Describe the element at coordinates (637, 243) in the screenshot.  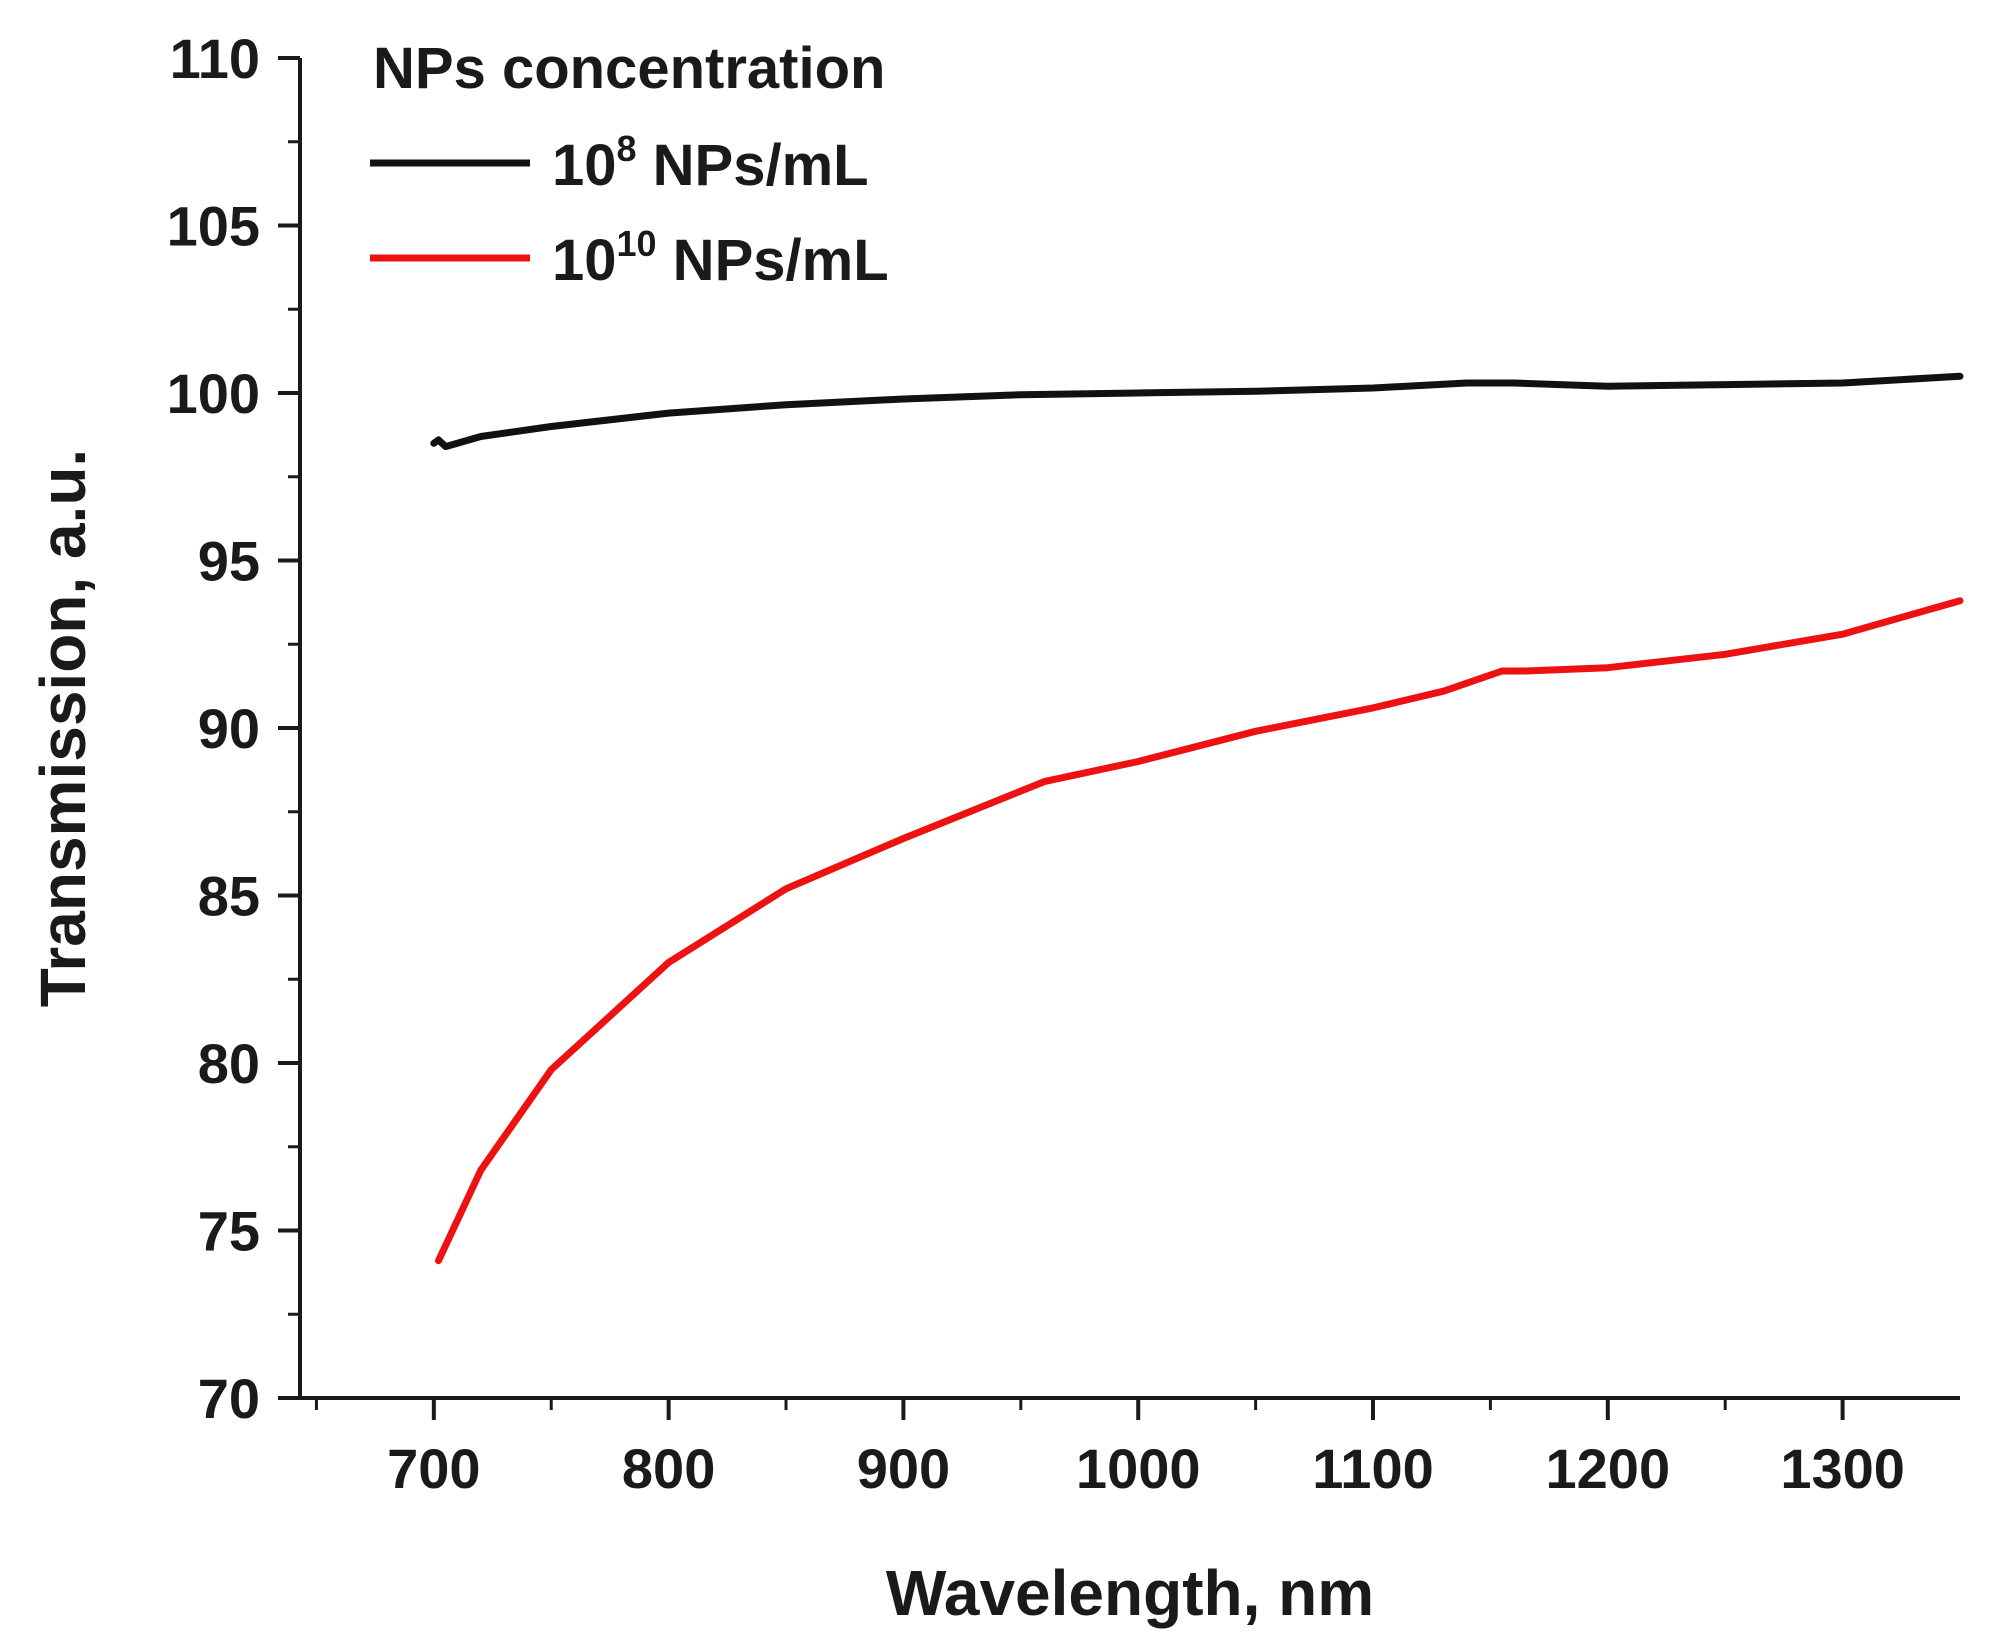
I see `legend-label-1e10-exponent: 10` at that location.